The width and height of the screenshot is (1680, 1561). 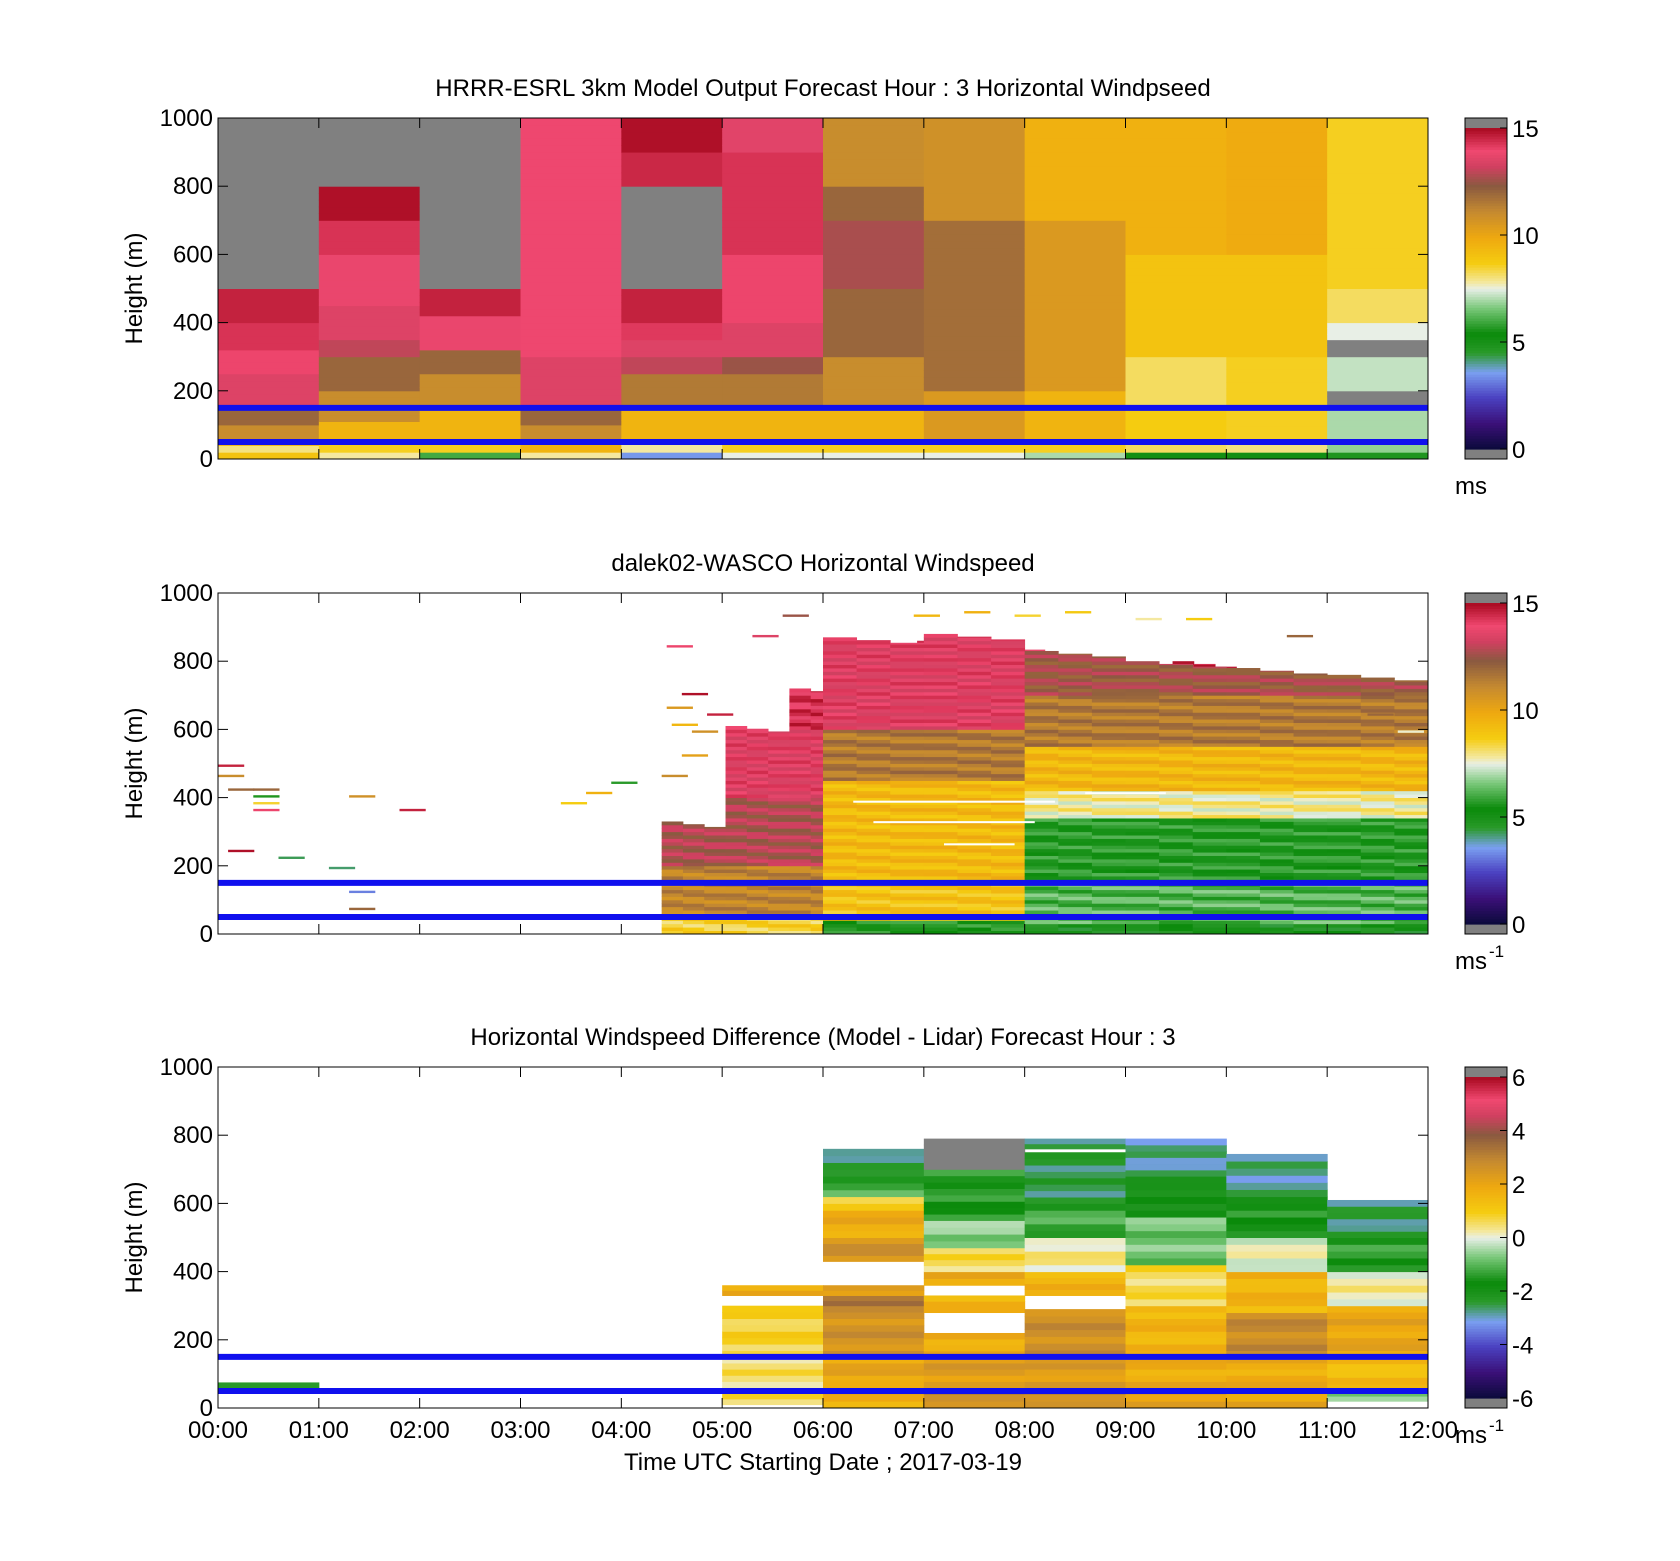 What do you see at coordinates (193, 186) in the screenshot?
I see `y-tick-label: 800` at bounding box center [193, 186].